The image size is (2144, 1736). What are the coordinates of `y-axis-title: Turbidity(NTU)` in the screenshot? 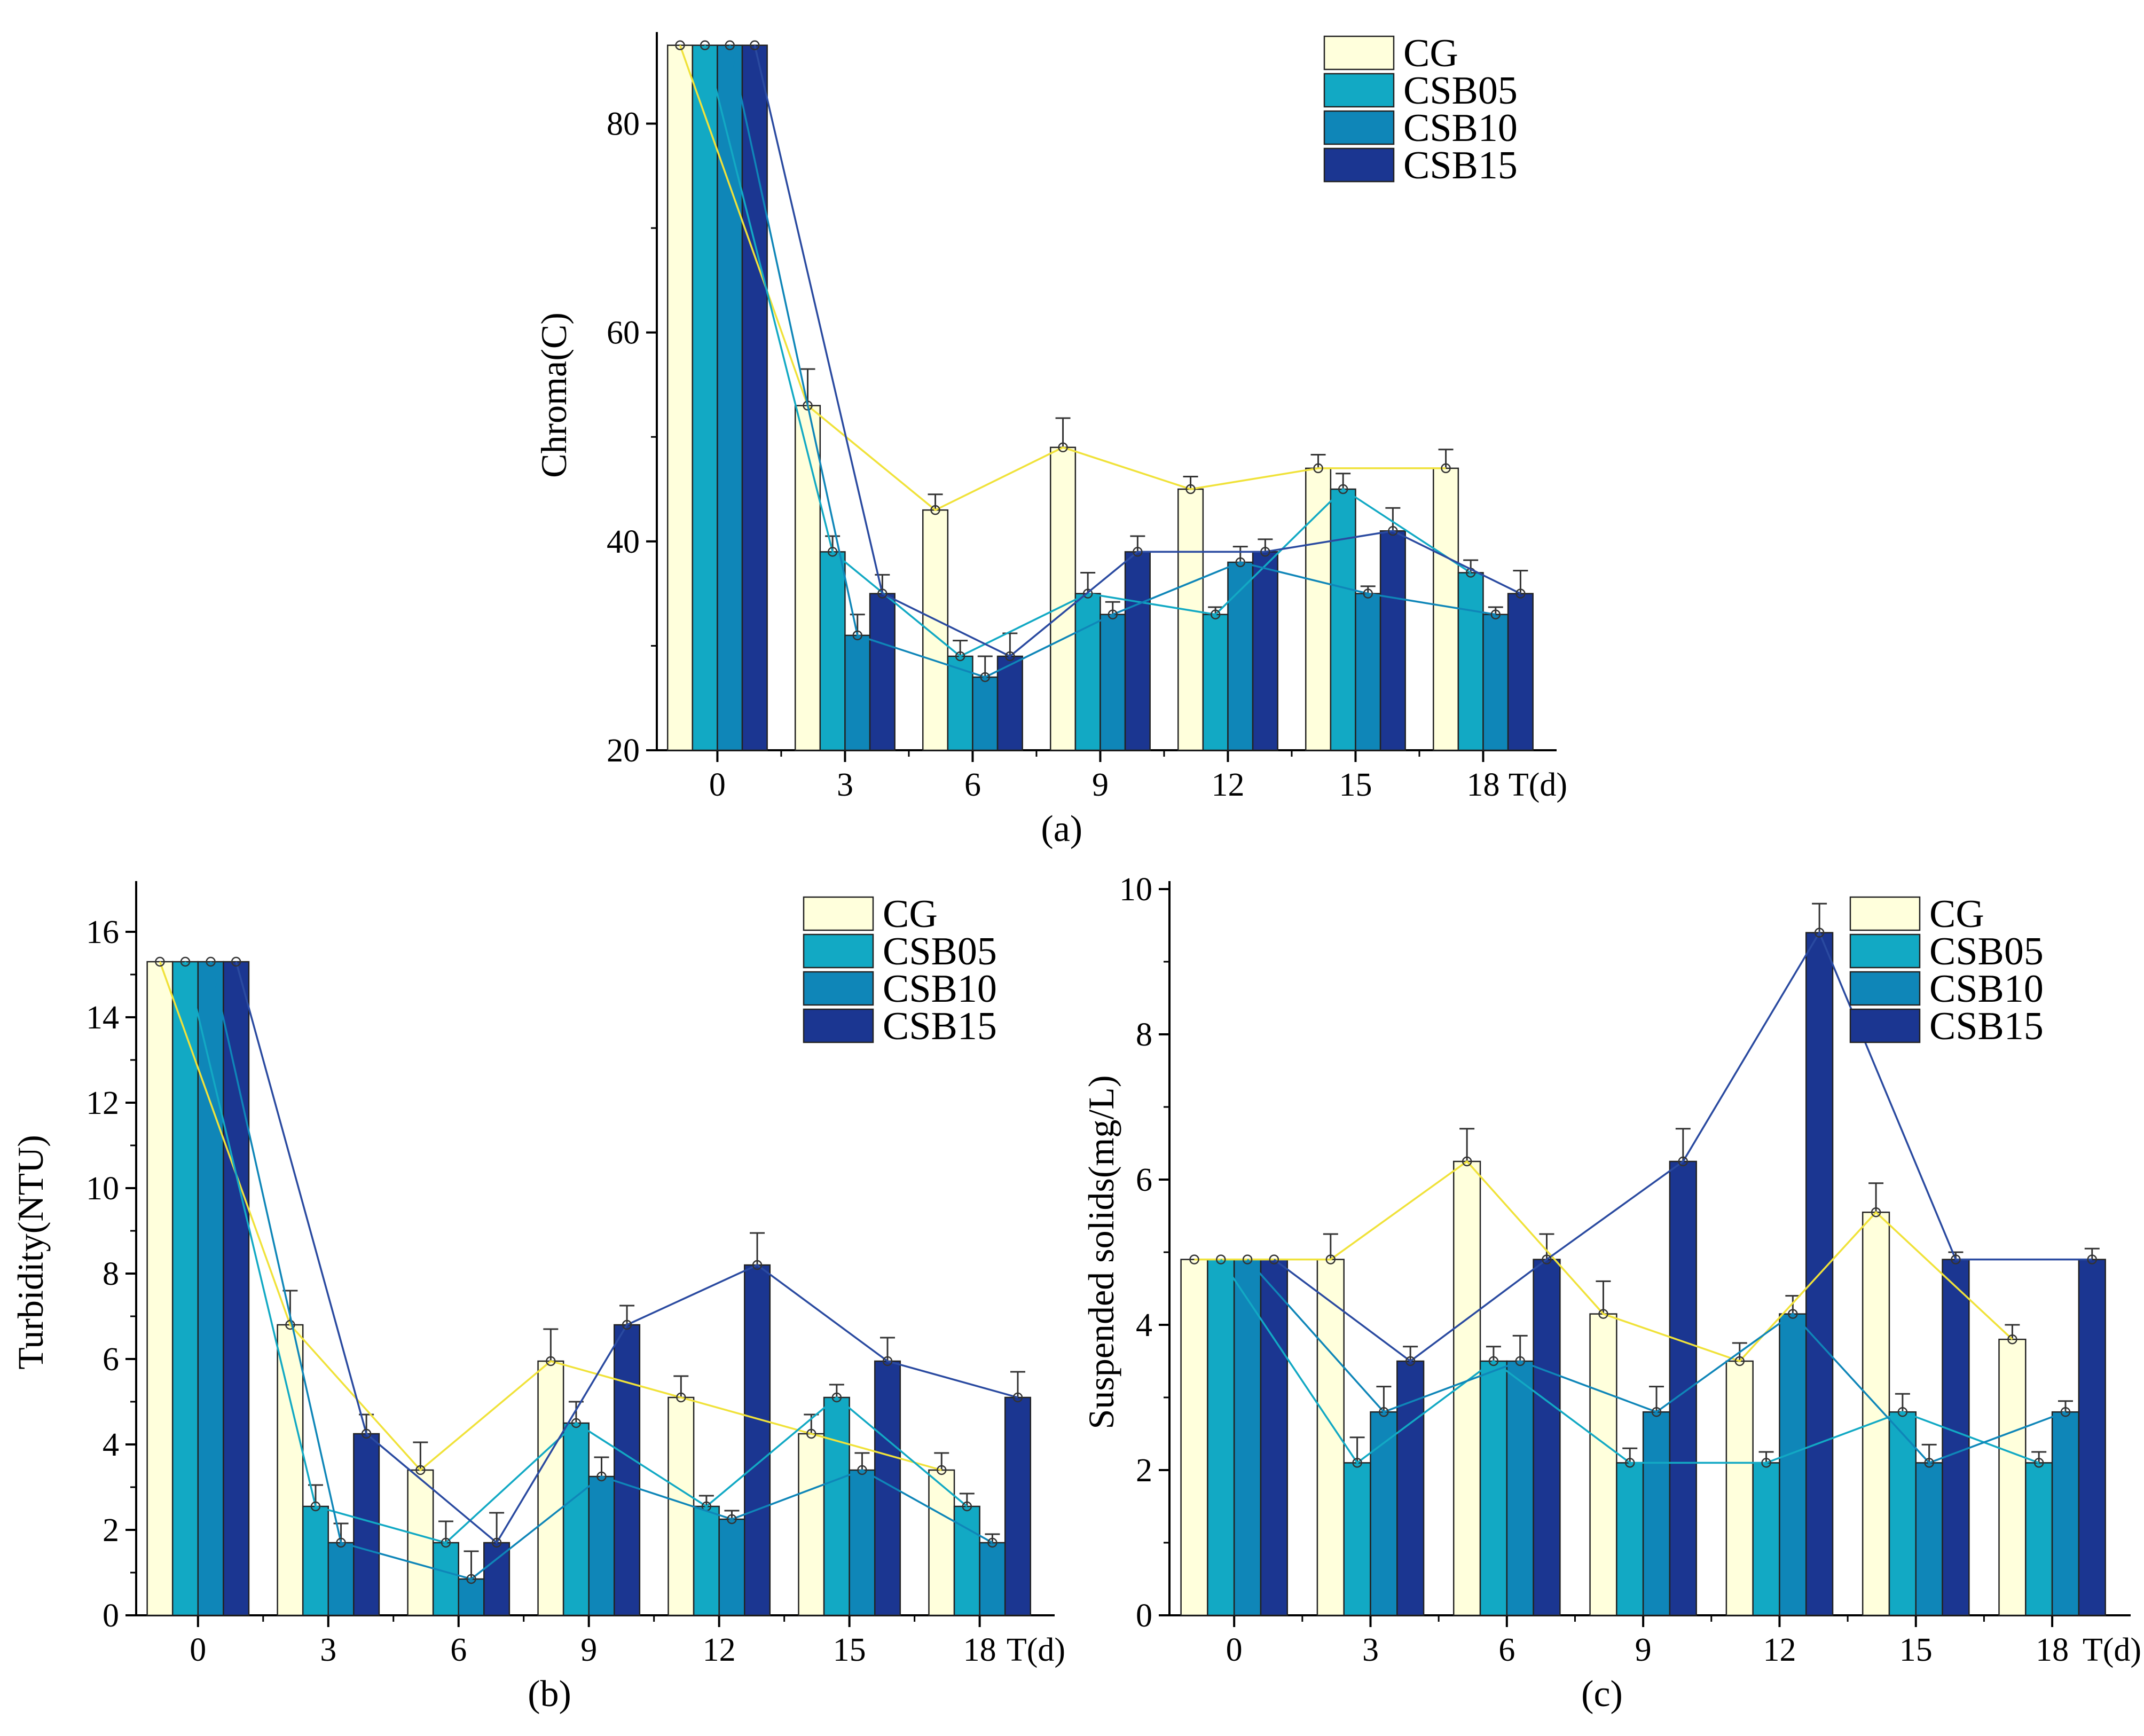 It's located at (31, 1252).